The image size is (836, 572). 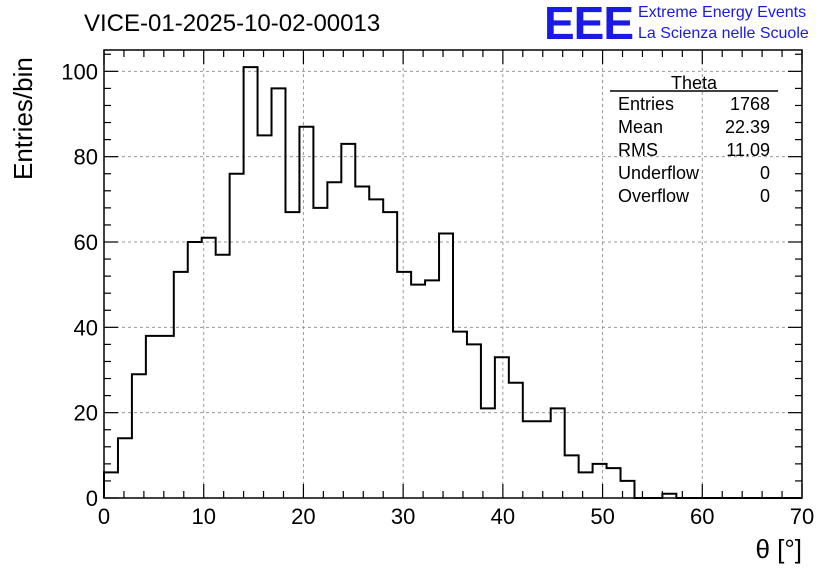 I want to click on x-tick-label-20: 20, so click(x=303, y=516).